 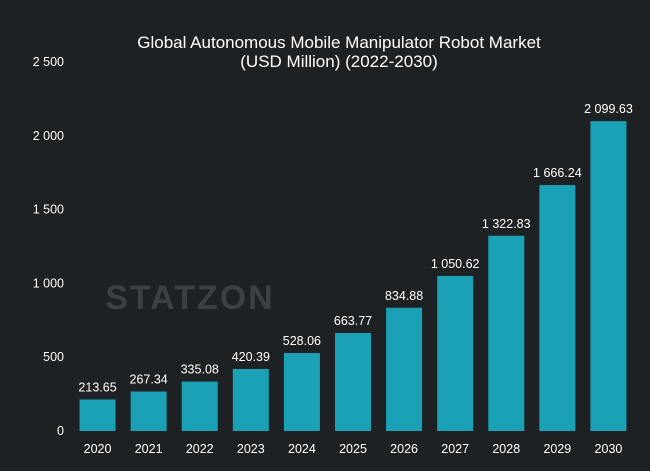 I want to click on x-tick-label: 2021, so click(x=149, y=449).